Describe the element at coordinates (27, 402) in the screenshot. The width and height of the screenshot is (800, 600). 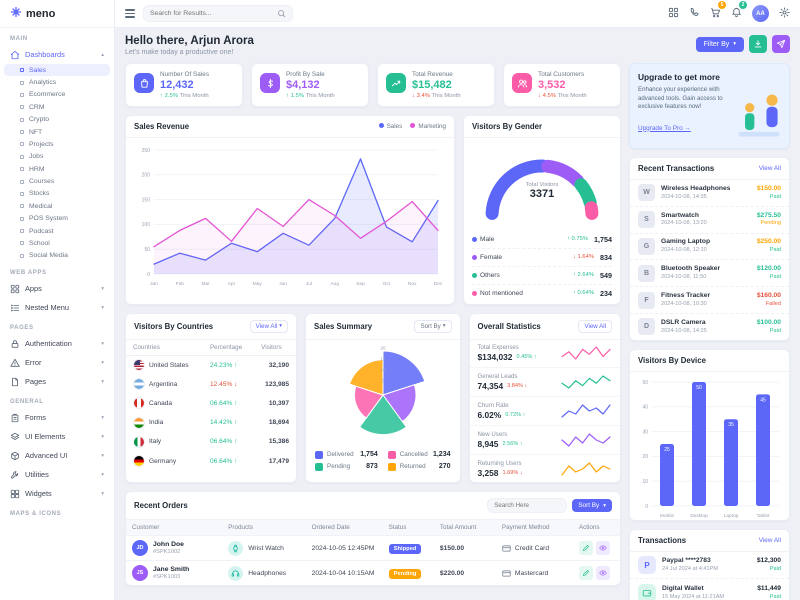
I see `sidebar-section-general: GENERAL` at that location.